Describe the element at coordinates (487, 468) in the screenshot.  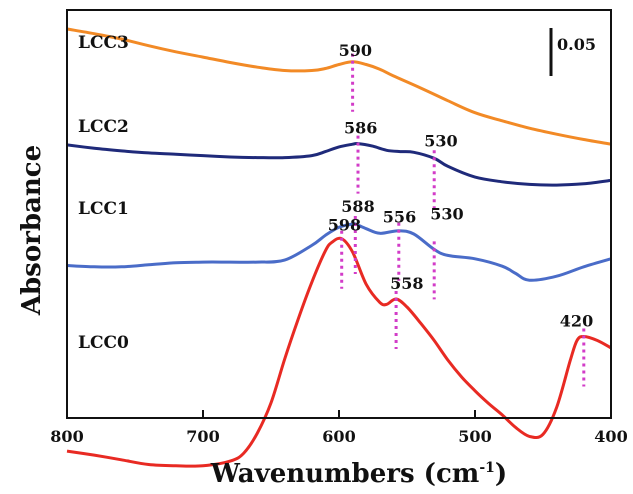
I see `x-axis-title-sup: -1` at that location.